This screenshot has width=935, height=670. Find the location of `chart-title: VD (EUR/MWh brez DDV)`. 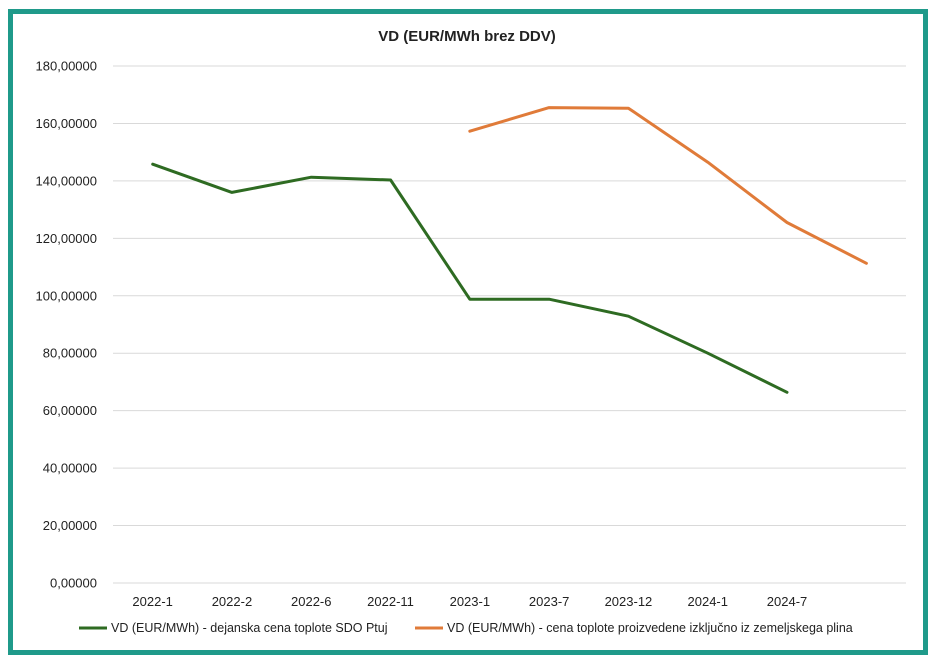

chart-title: VD (EUR/MWh brez DDV) is located at coordinates (467, 36).